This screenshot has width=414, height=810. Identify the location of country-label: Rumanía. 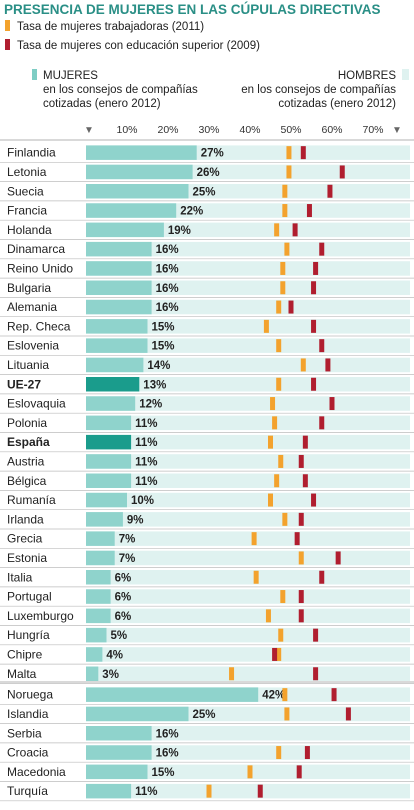
(31, 500).